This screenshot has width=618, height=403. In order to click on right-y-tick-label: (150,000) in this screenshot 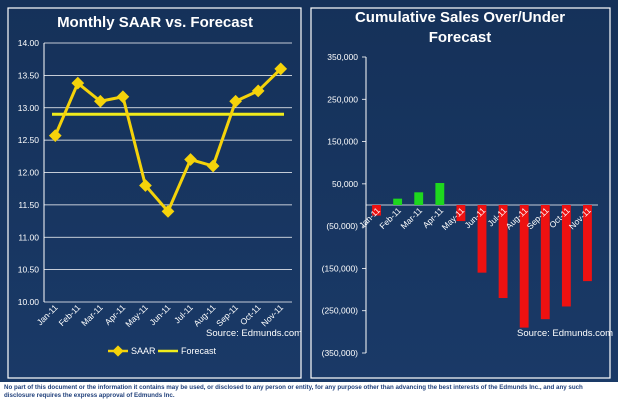, I will do `click(340, 268)`.